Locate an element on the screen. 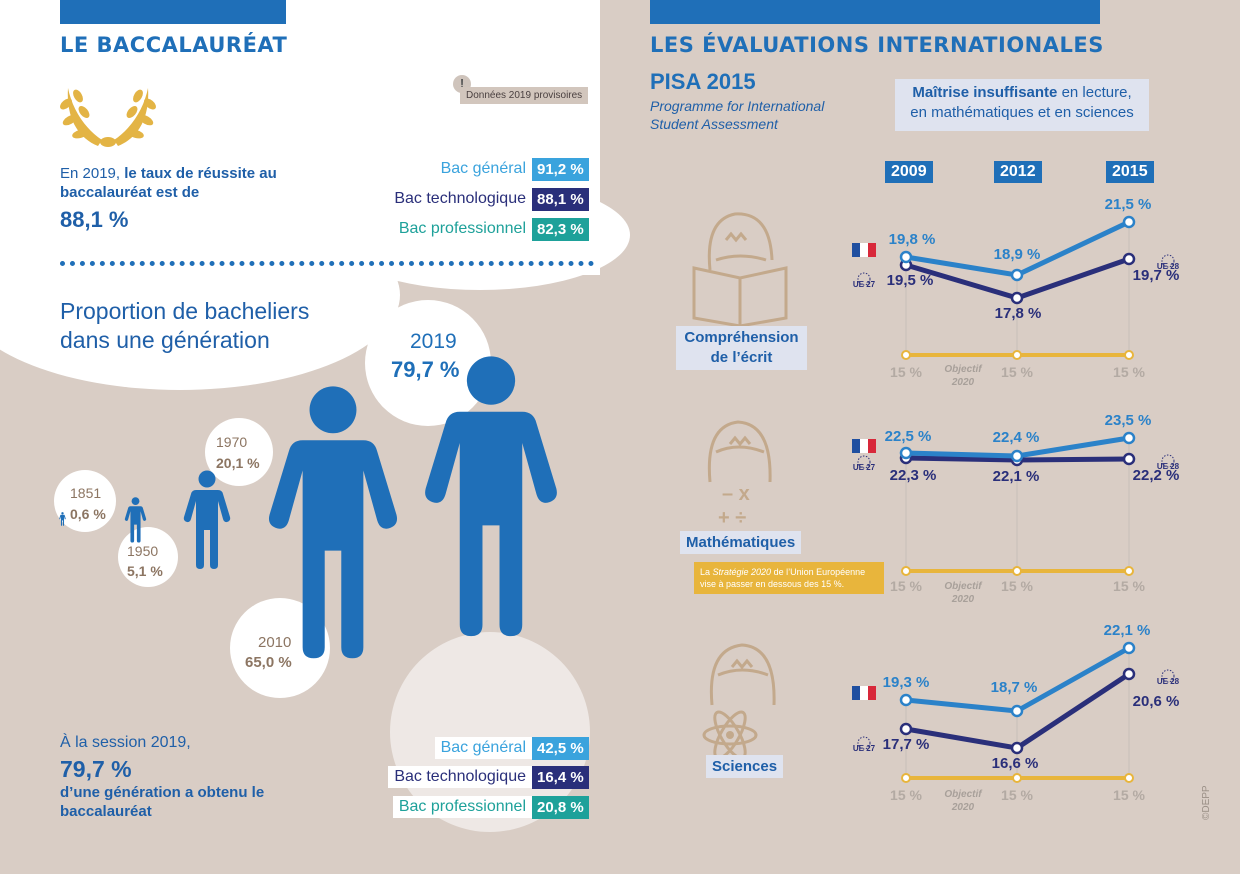 The image size is (1240, 874). circle-1970 is located at coordinates (239, 452).